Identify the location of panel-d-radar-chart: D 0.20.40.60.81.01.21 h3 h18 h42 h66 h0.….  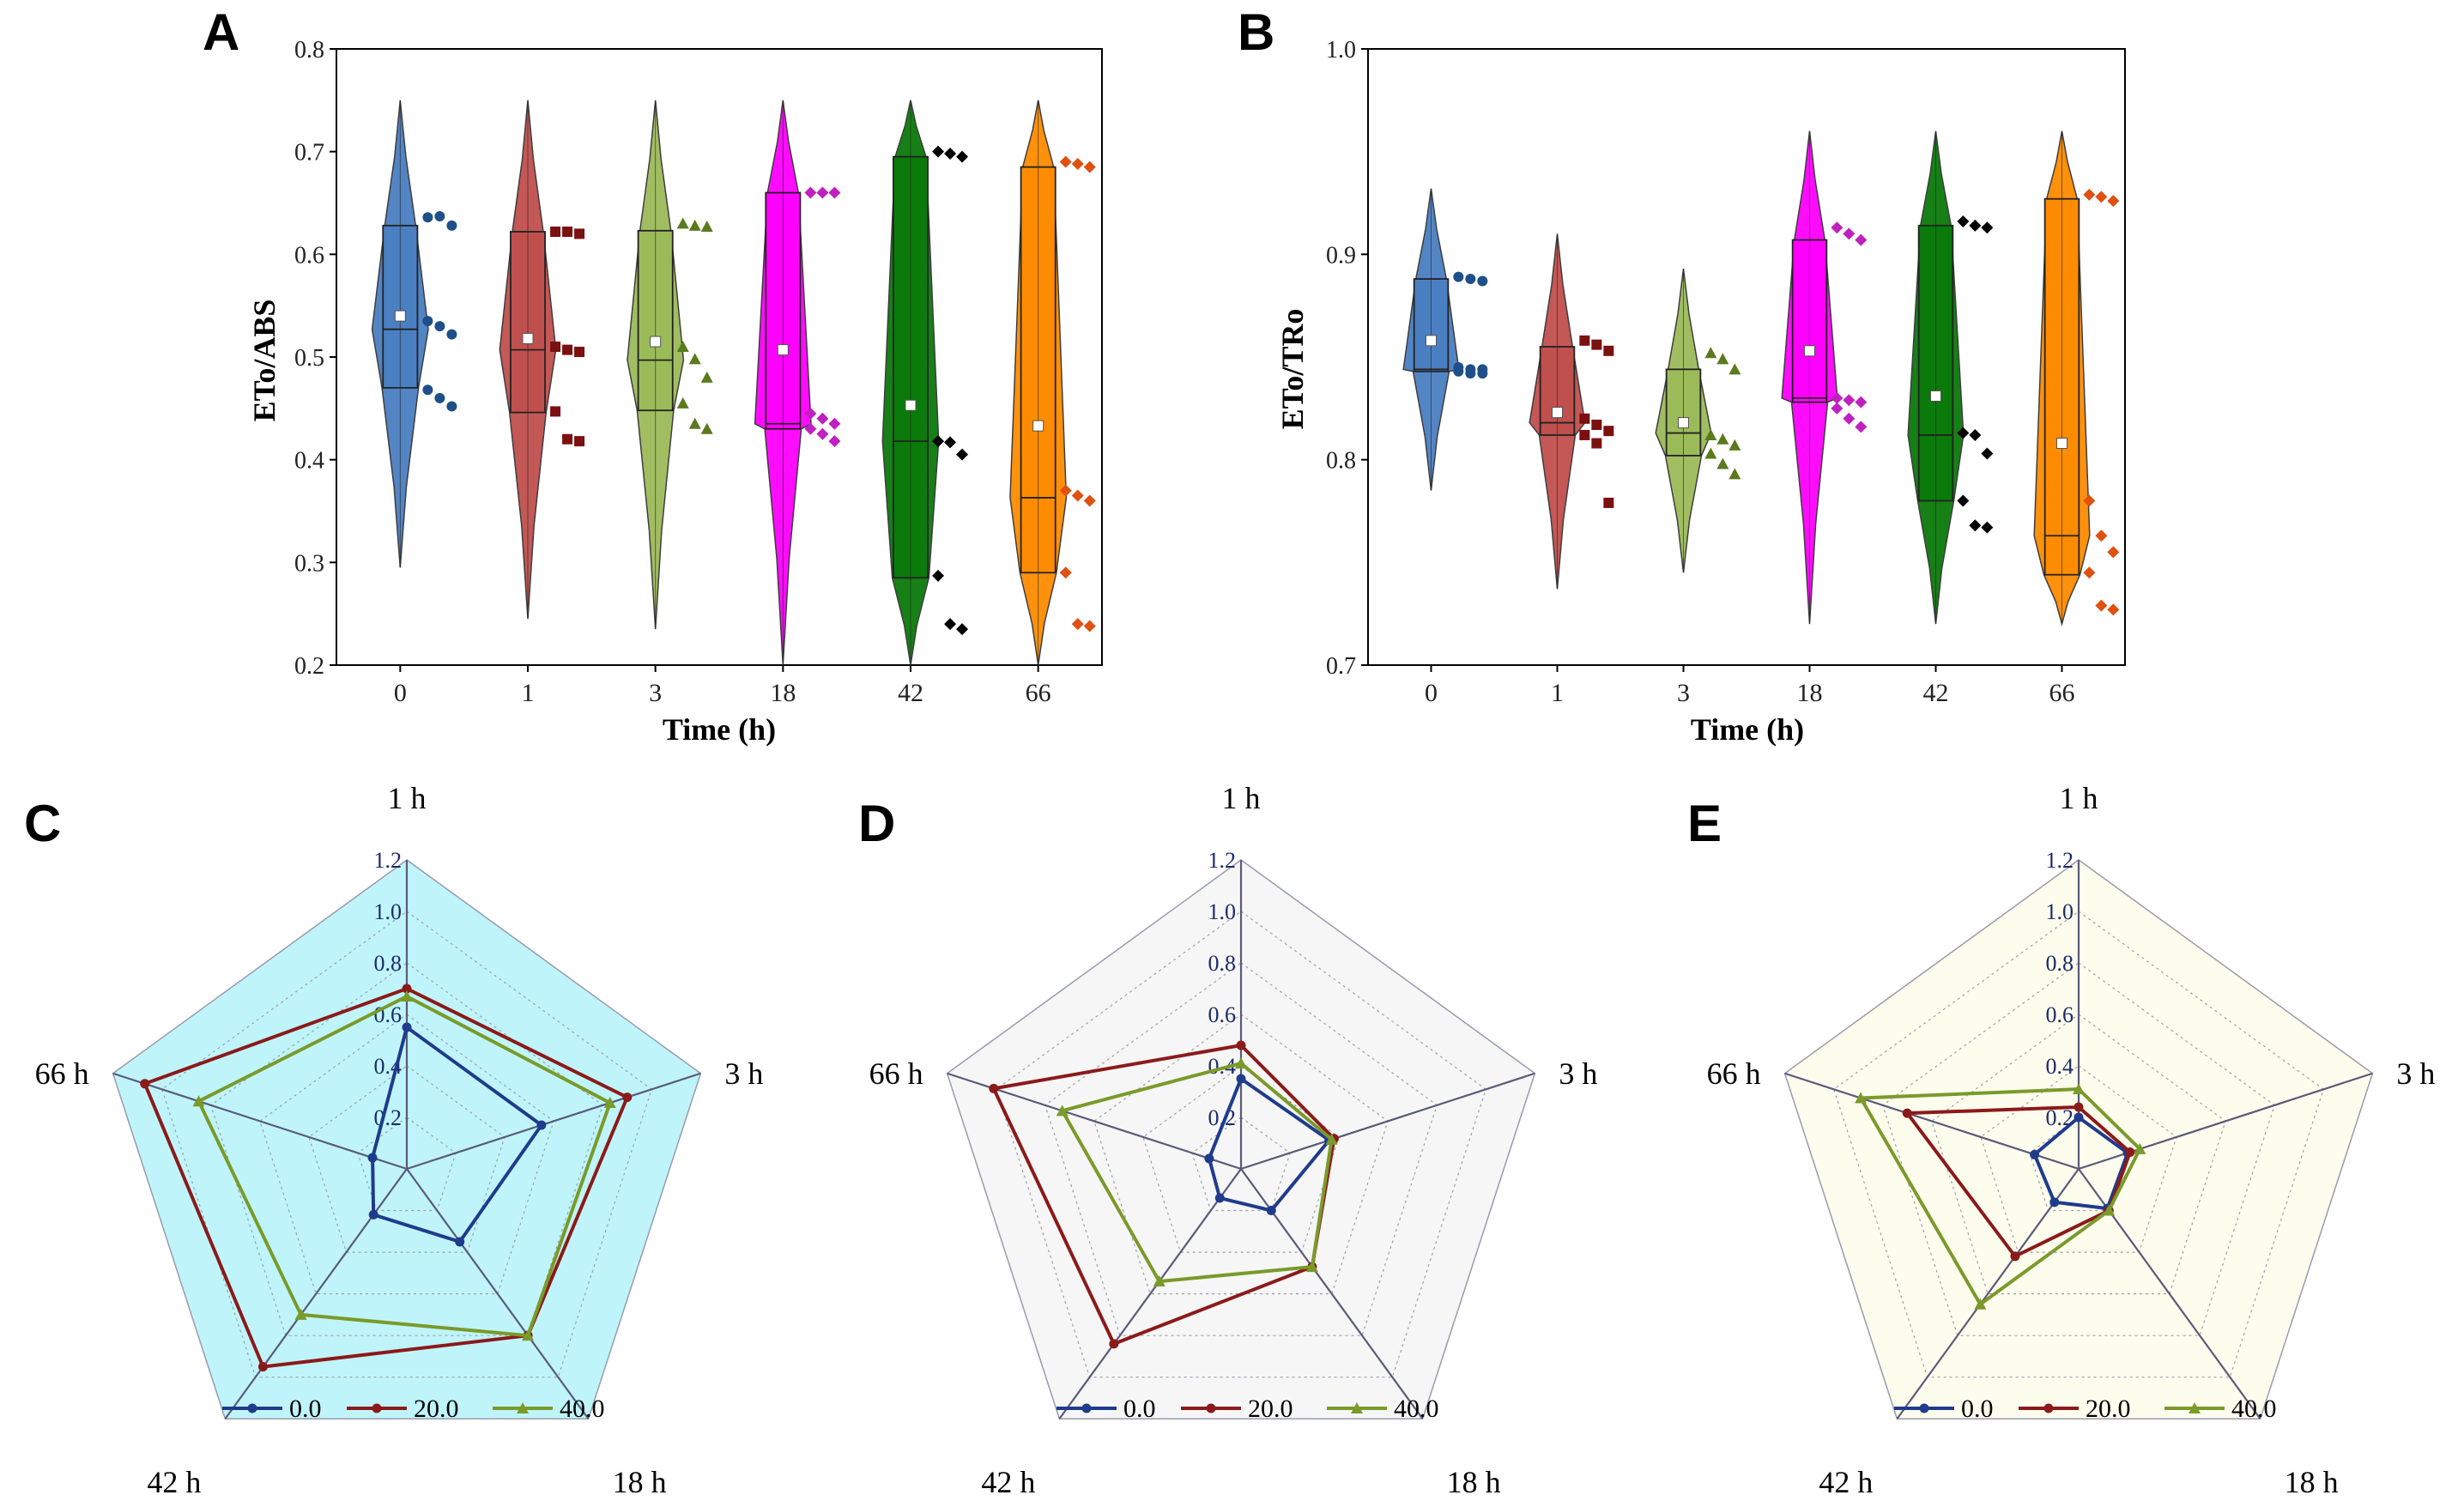
(1227, 1140).